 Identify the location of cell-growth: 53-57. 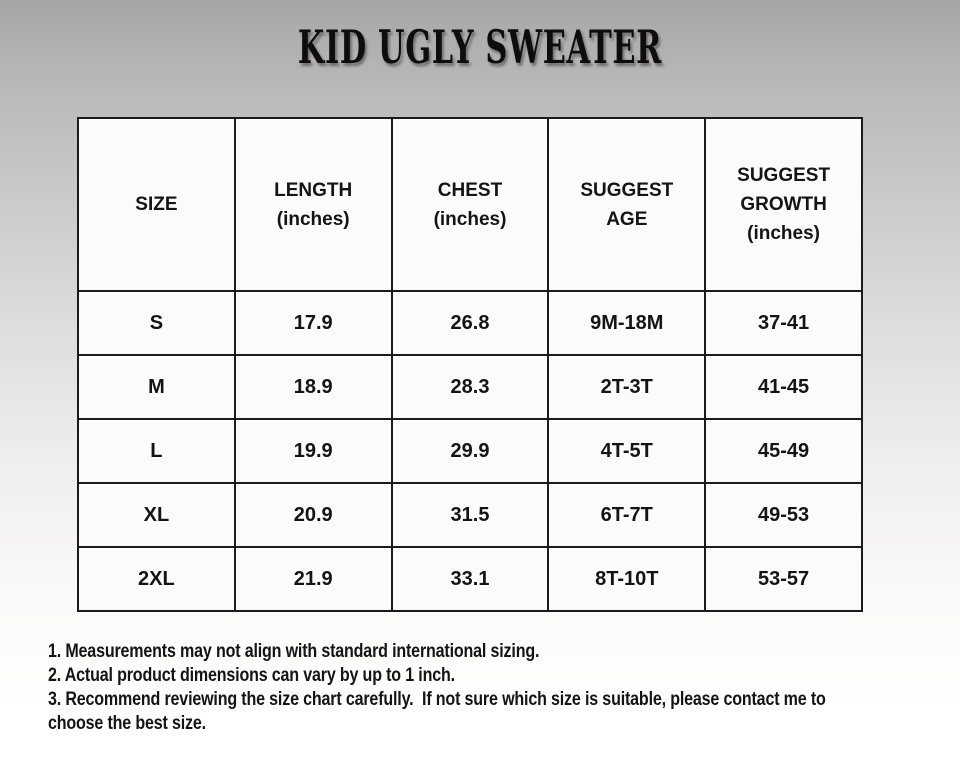
(783, 579).